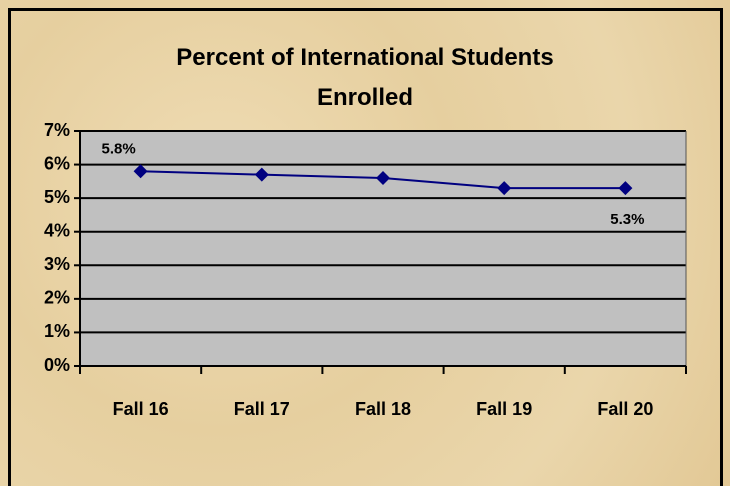 The height and width of the screenshot is (486, 730). I want to click on y-tick-label: 0%, so click(57, 365).